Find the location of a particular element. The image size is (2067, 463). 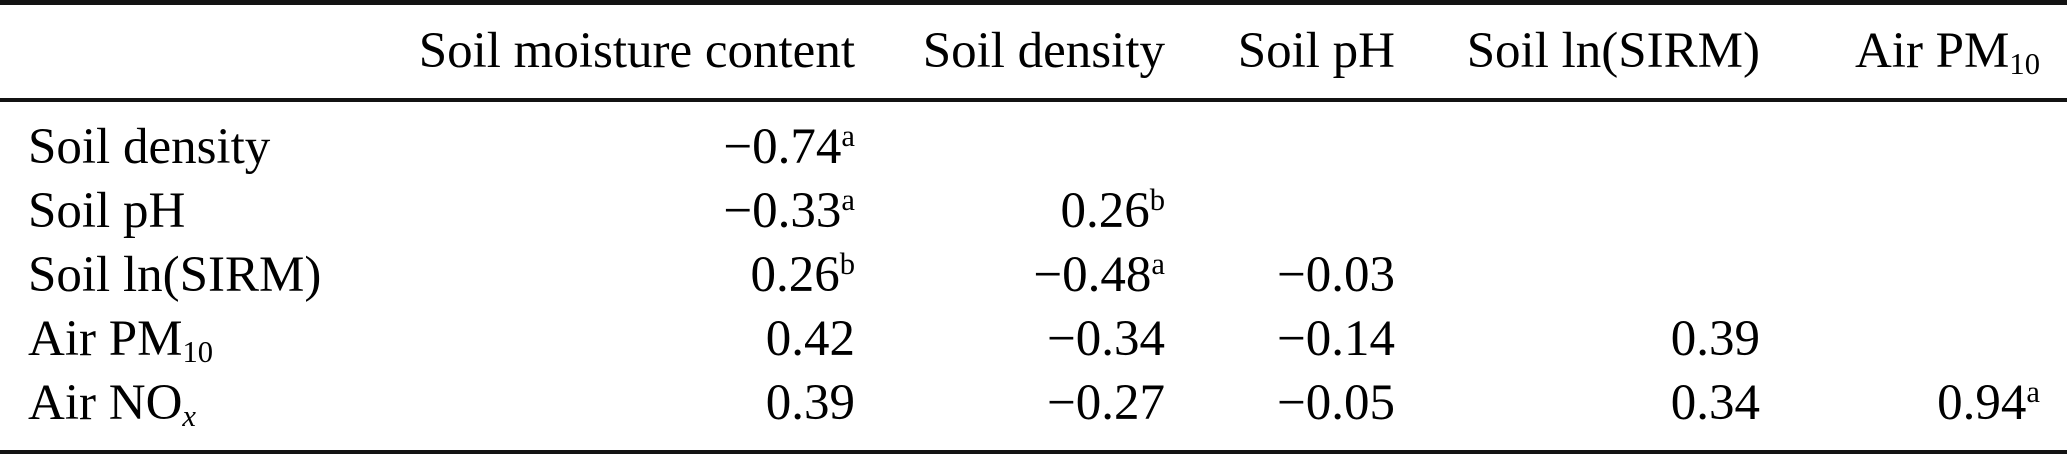

column-header-label: Soil density is located at coordinates (1043, 51).